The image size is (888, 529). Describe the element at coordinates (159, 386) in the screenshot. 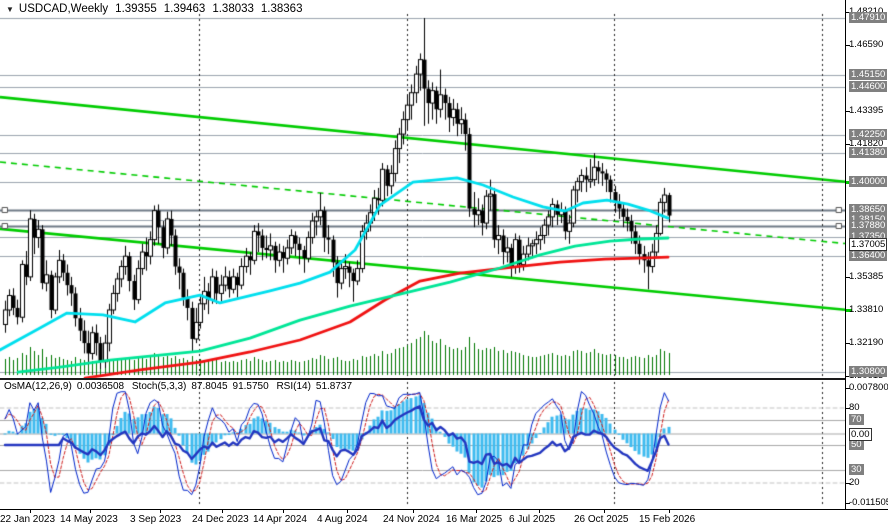

I see `stoch-label: Stoch(5,3,3)` at that location.